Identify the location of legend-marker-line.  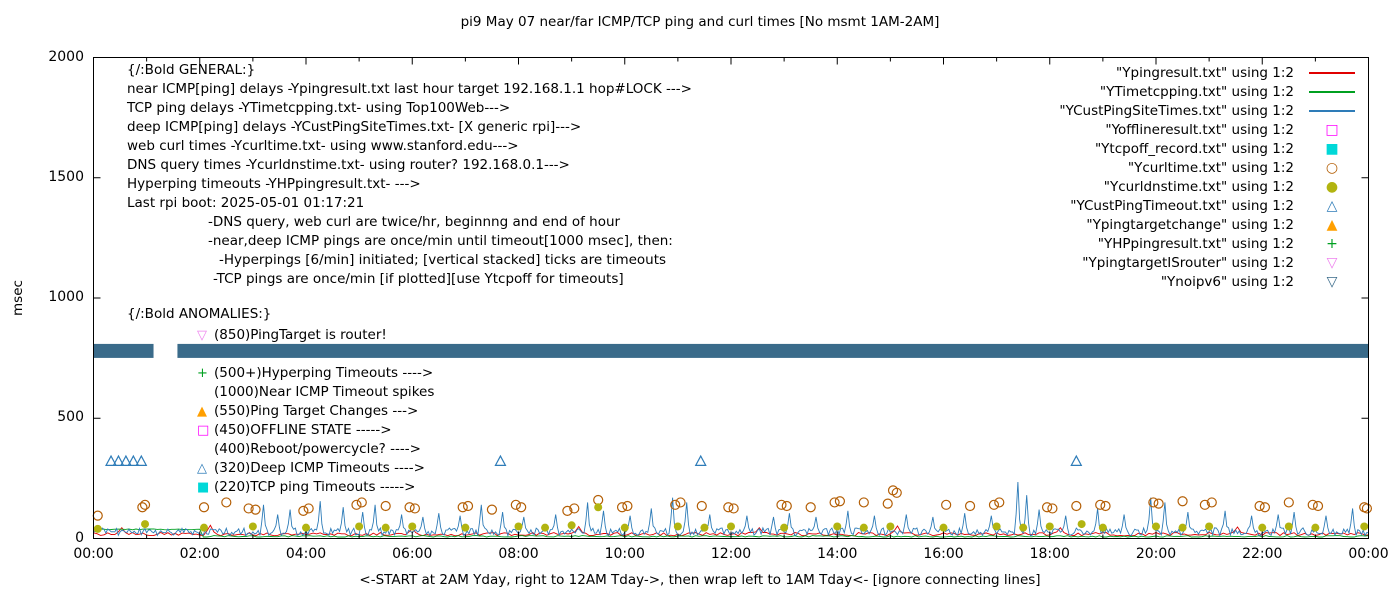
(1332, 111).